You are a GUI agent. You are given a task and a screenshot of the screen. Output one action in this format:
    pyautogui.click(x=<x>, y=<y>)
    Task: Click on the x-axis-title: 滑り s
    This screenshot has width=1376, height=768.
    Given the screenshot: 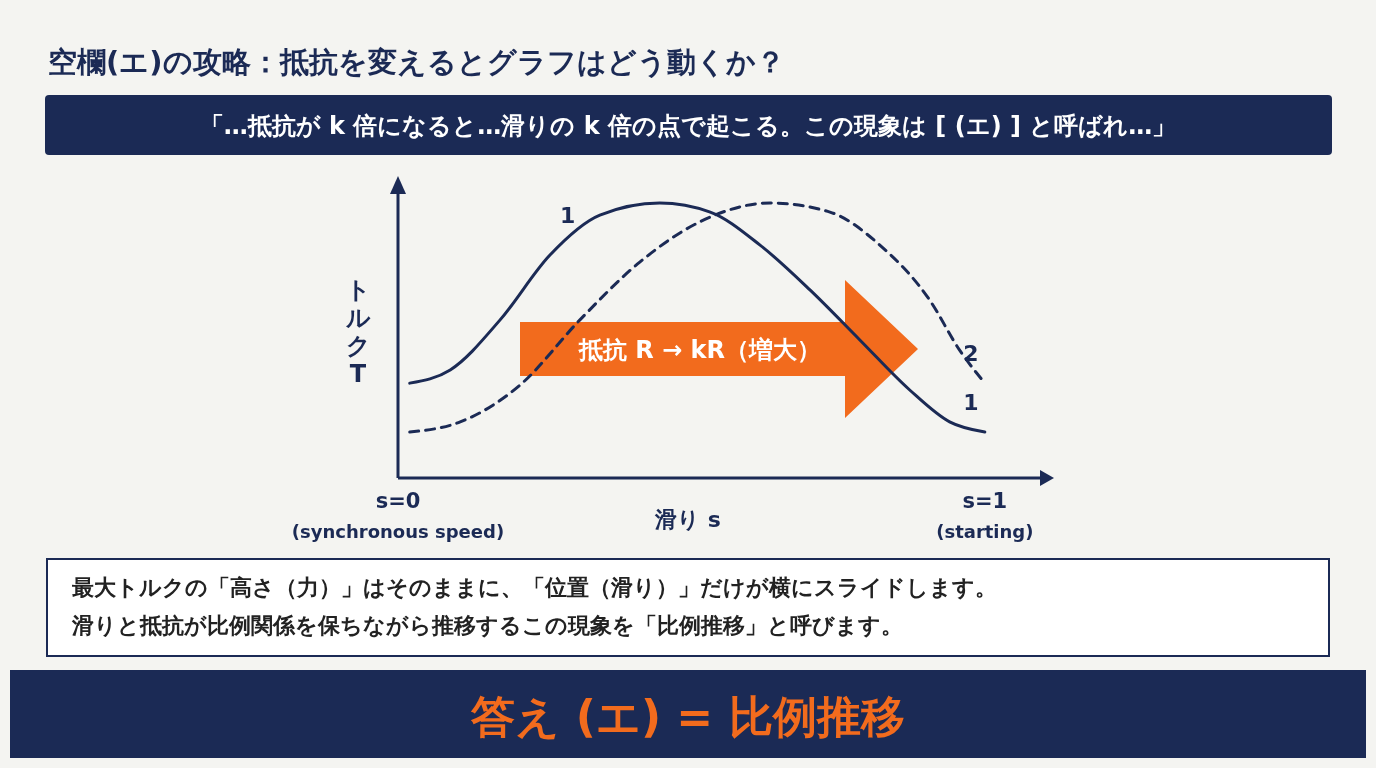 What is the action you would take?
    pyautogui.click(x=687, y=519)
    